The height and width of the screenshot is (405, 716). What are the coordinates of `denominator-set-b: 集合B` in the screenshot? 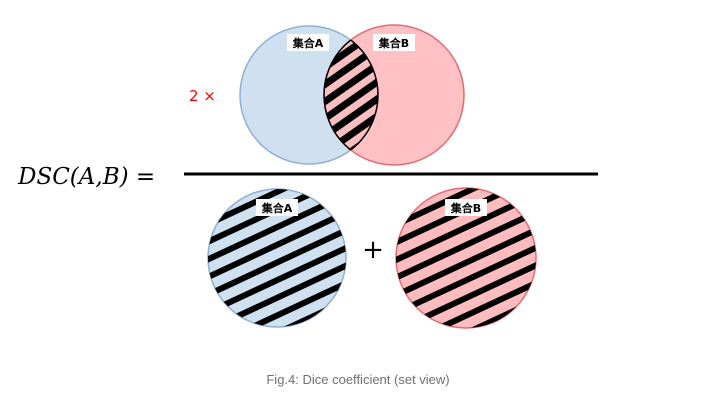 It's located at (466, 258).